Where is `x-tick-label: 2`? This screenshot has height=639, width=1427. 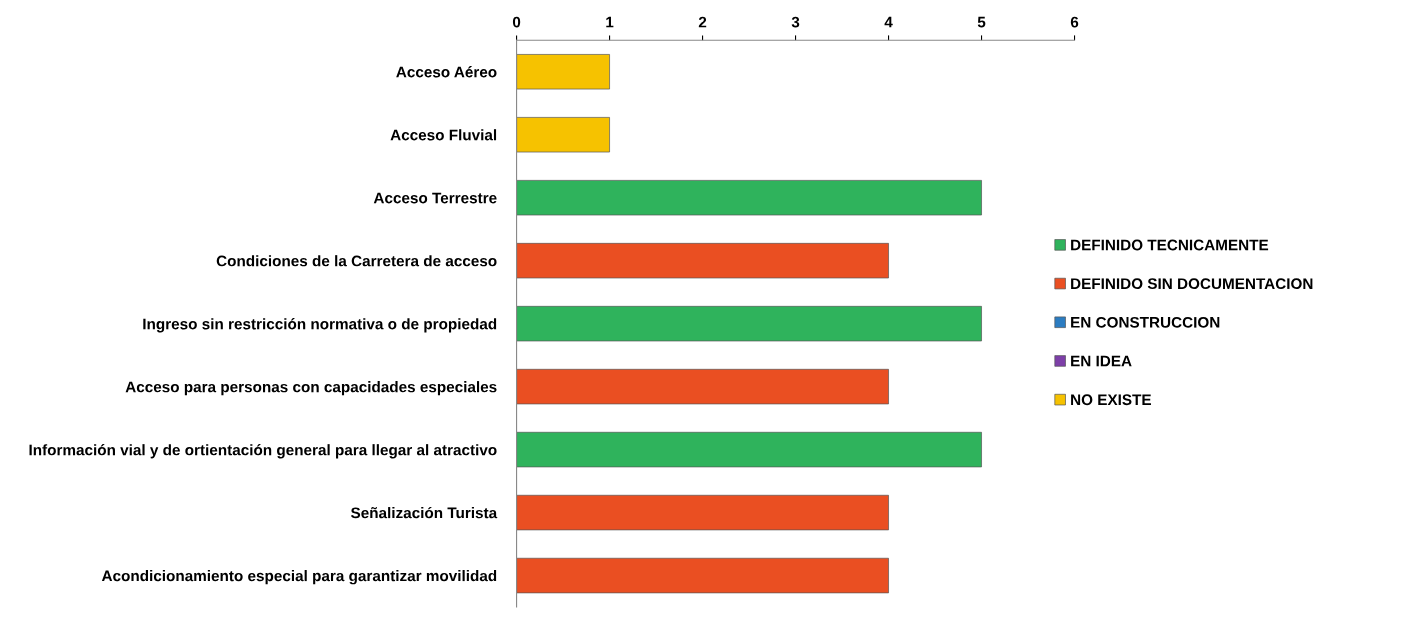 x-tick-label: 2 is located at coordinates (702, 22).